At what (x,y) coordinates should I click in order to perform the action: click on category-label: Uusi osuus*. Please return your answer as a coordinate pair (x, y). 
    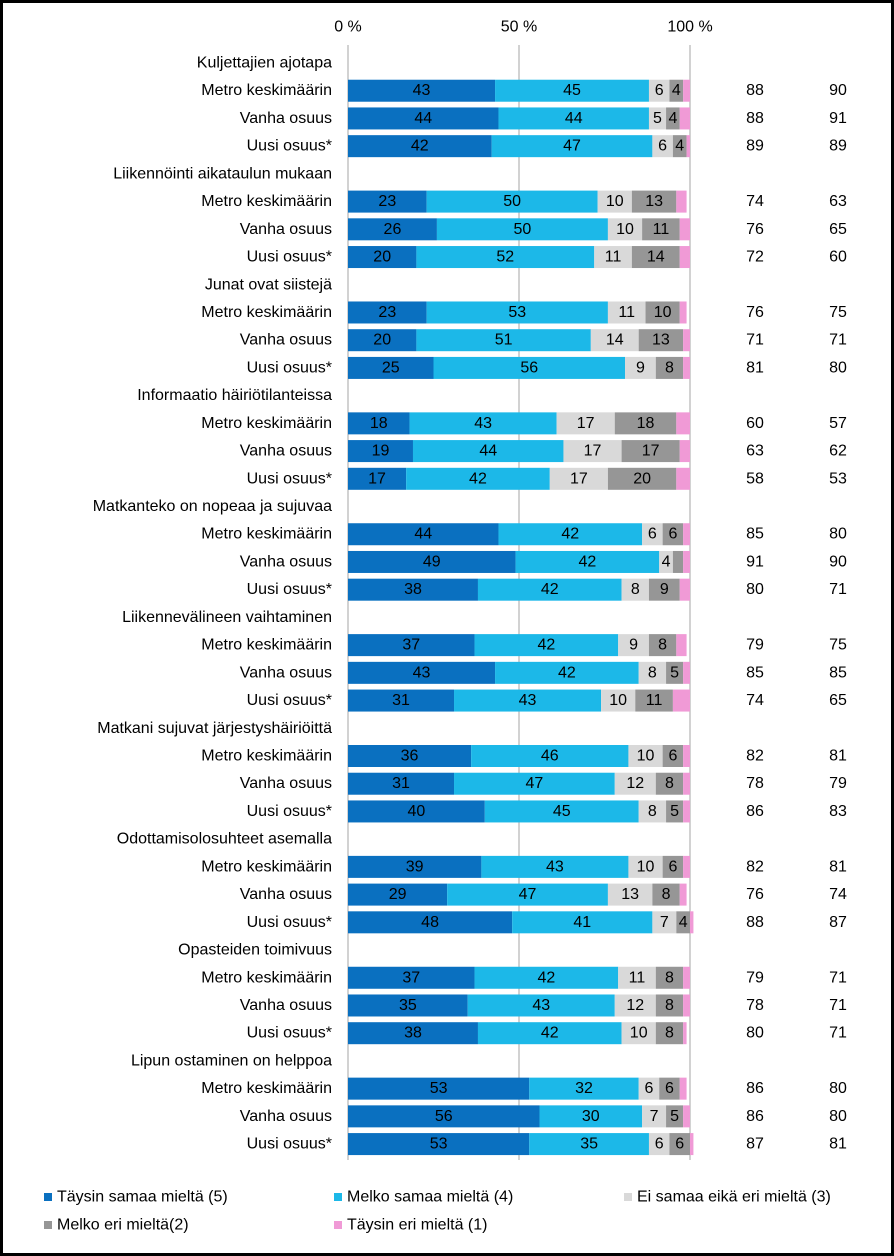
    Looking at the image, I should click on (289, 811).